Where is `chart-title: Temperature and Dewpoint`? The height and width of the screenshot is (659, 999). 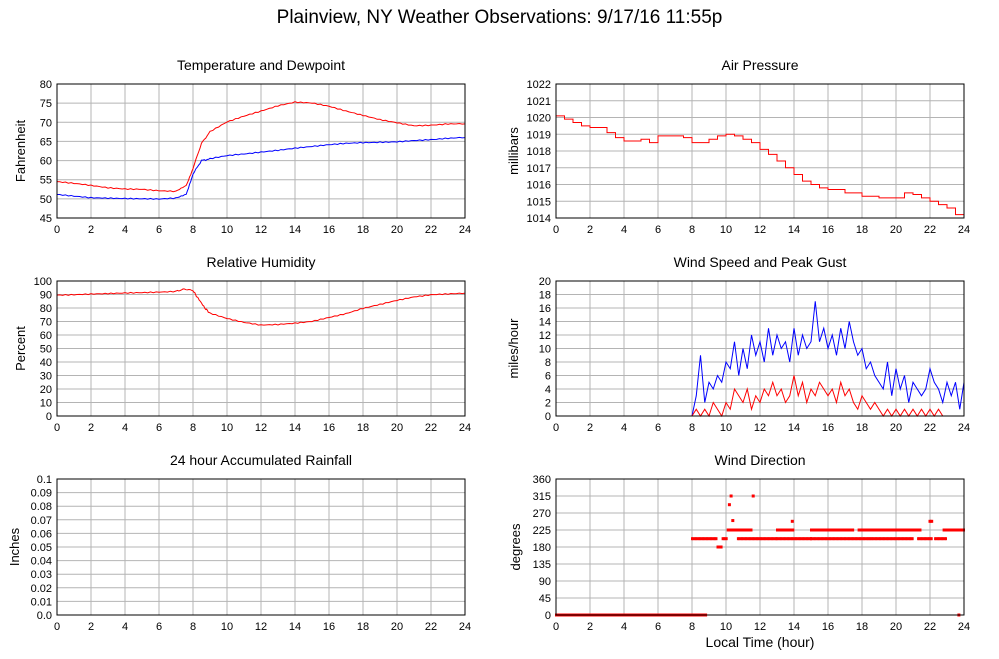 chart-title: Temperature and Dewpoint is located at coordinates (261, 65).